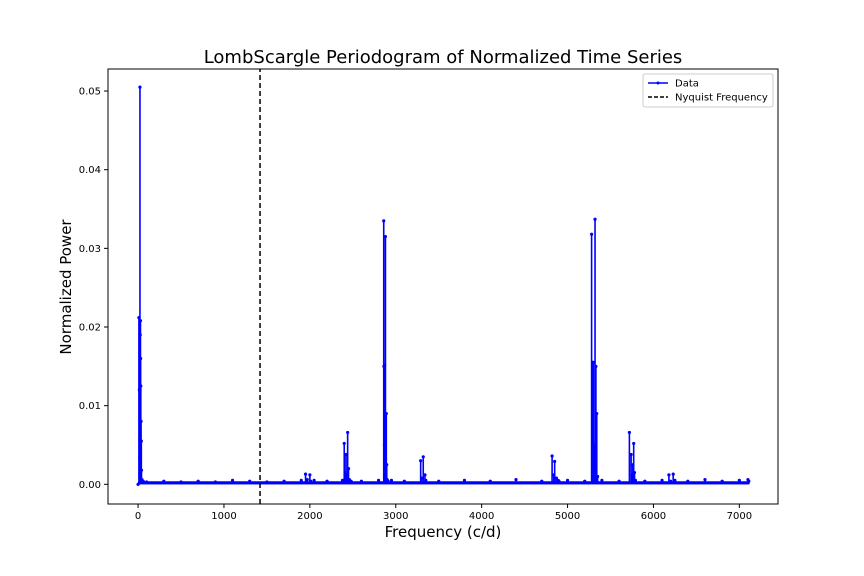  Describe the element at coordinates (93, 289) in the screenshot. I see `y-axis: 0.00 0.01 0.02 0.03 0.04 0.05` at that location.